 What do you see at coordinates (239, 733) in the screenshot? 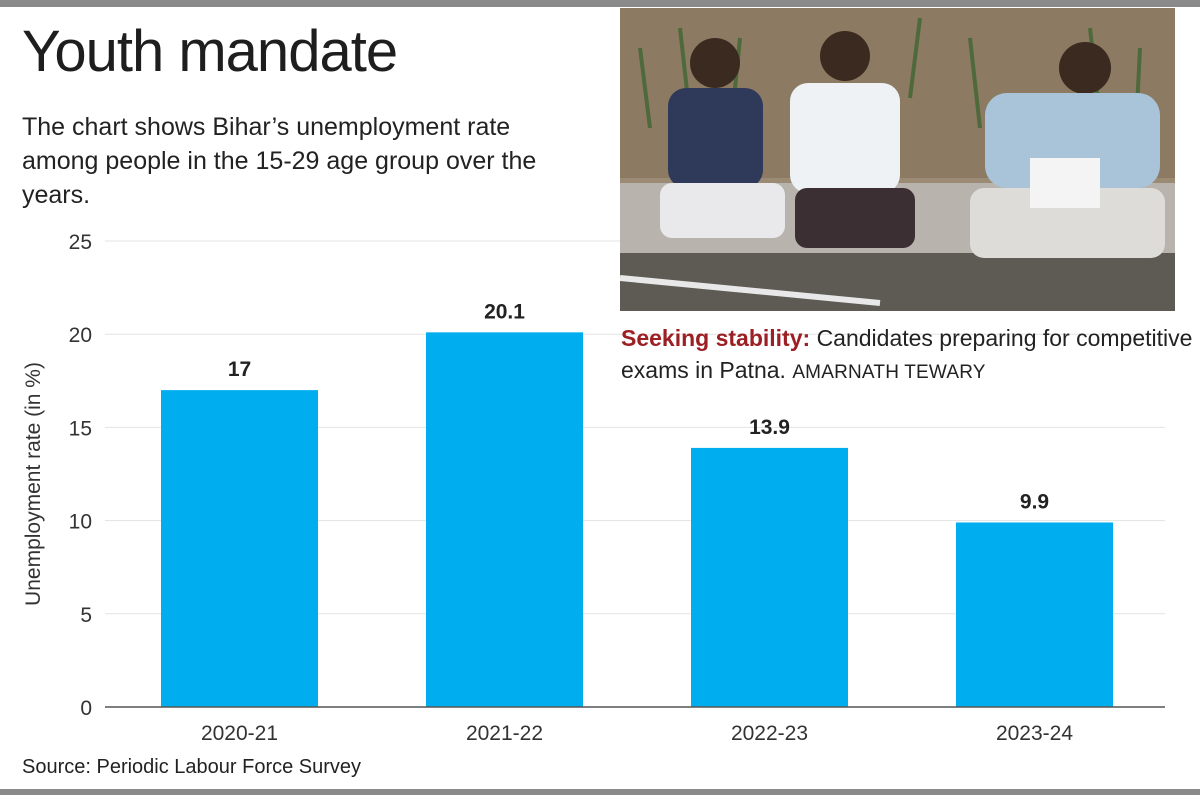
I see `x-tick-label: 2020-21` at bounding box center [239, 733].